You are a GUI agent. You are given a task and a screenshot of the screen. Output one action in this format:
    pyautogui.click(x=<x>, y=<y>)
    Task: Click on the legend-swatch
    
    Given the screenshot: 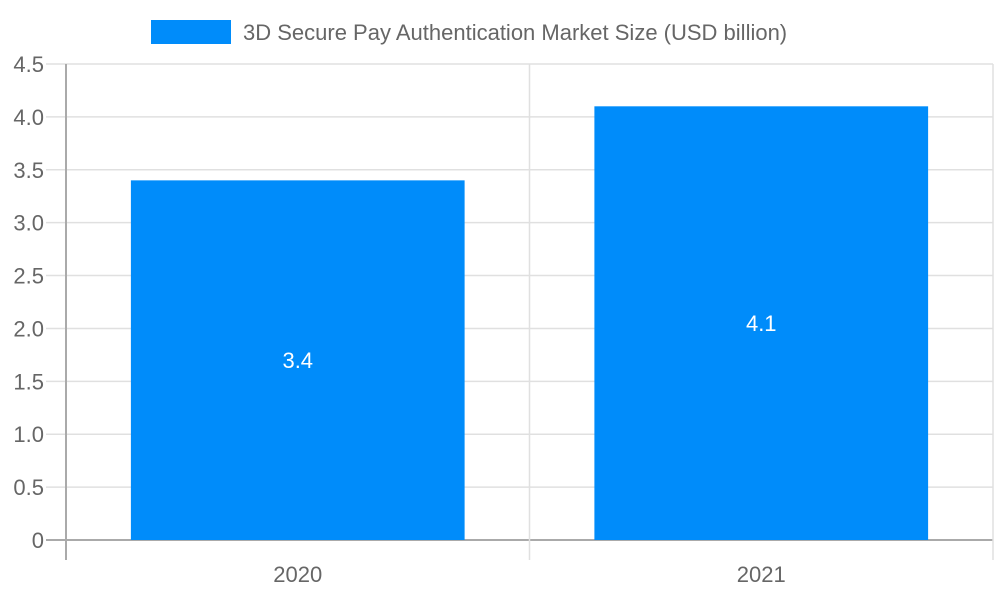 What is the action you would take?
    pyautogui.click(x=191, y=32)
    